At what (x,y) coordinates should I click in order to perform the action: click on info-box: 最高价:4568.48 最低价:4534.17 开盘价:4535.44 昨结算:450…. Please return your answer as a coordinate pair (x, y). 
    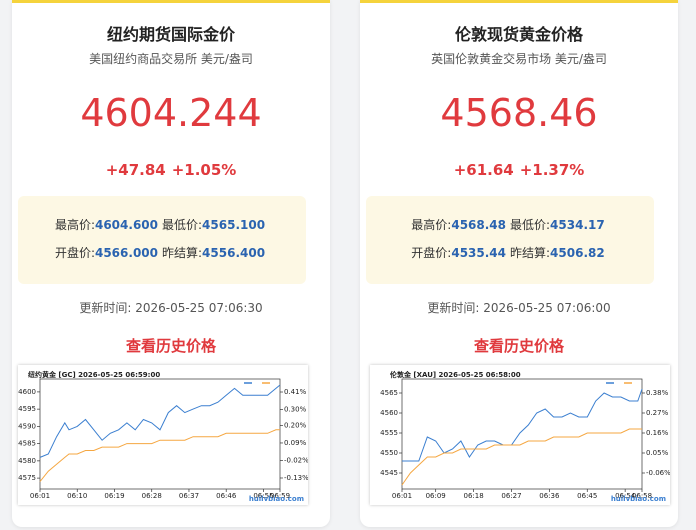
    Looking at the image, I should click on (510, 240).